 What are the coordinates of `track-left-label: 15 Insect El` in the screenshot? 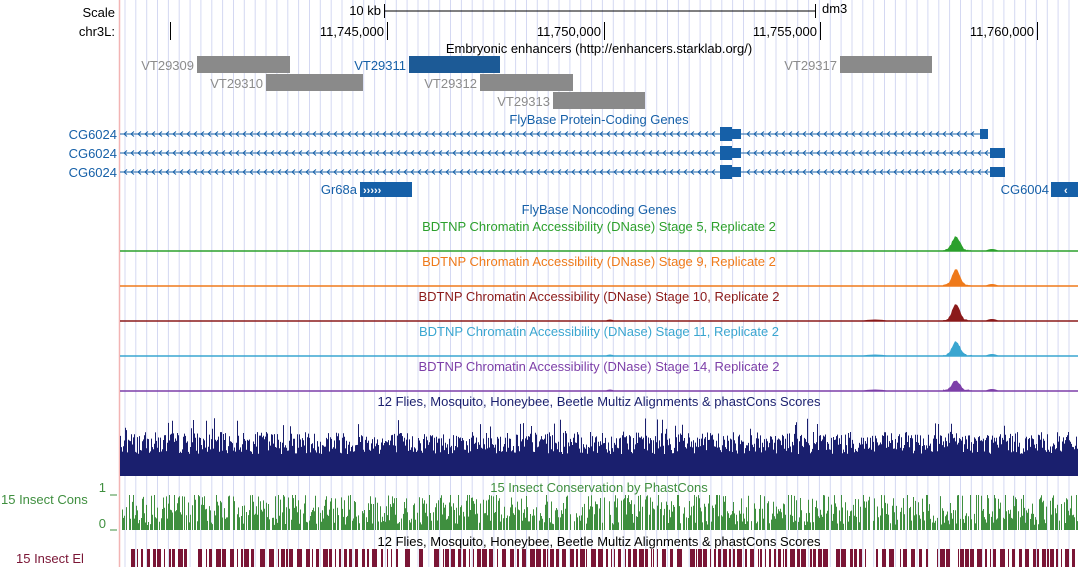 It's located at (50, 558).